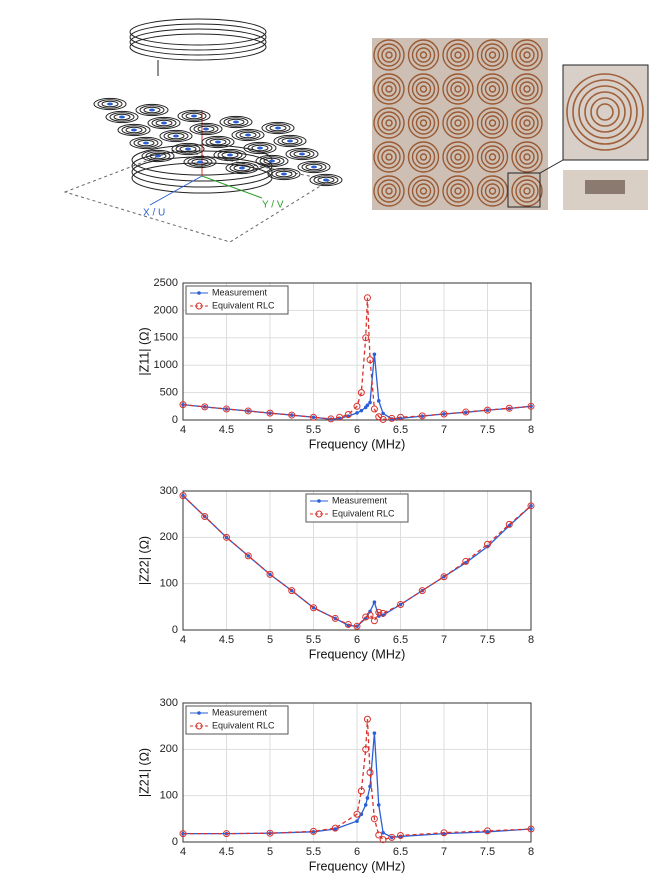 The width and height of the screenshot is (657, 884). Describe the element at coordinates (144, 560) in the screenshot. I see `y-axis-label: |Z22| (Ω)` at that location.